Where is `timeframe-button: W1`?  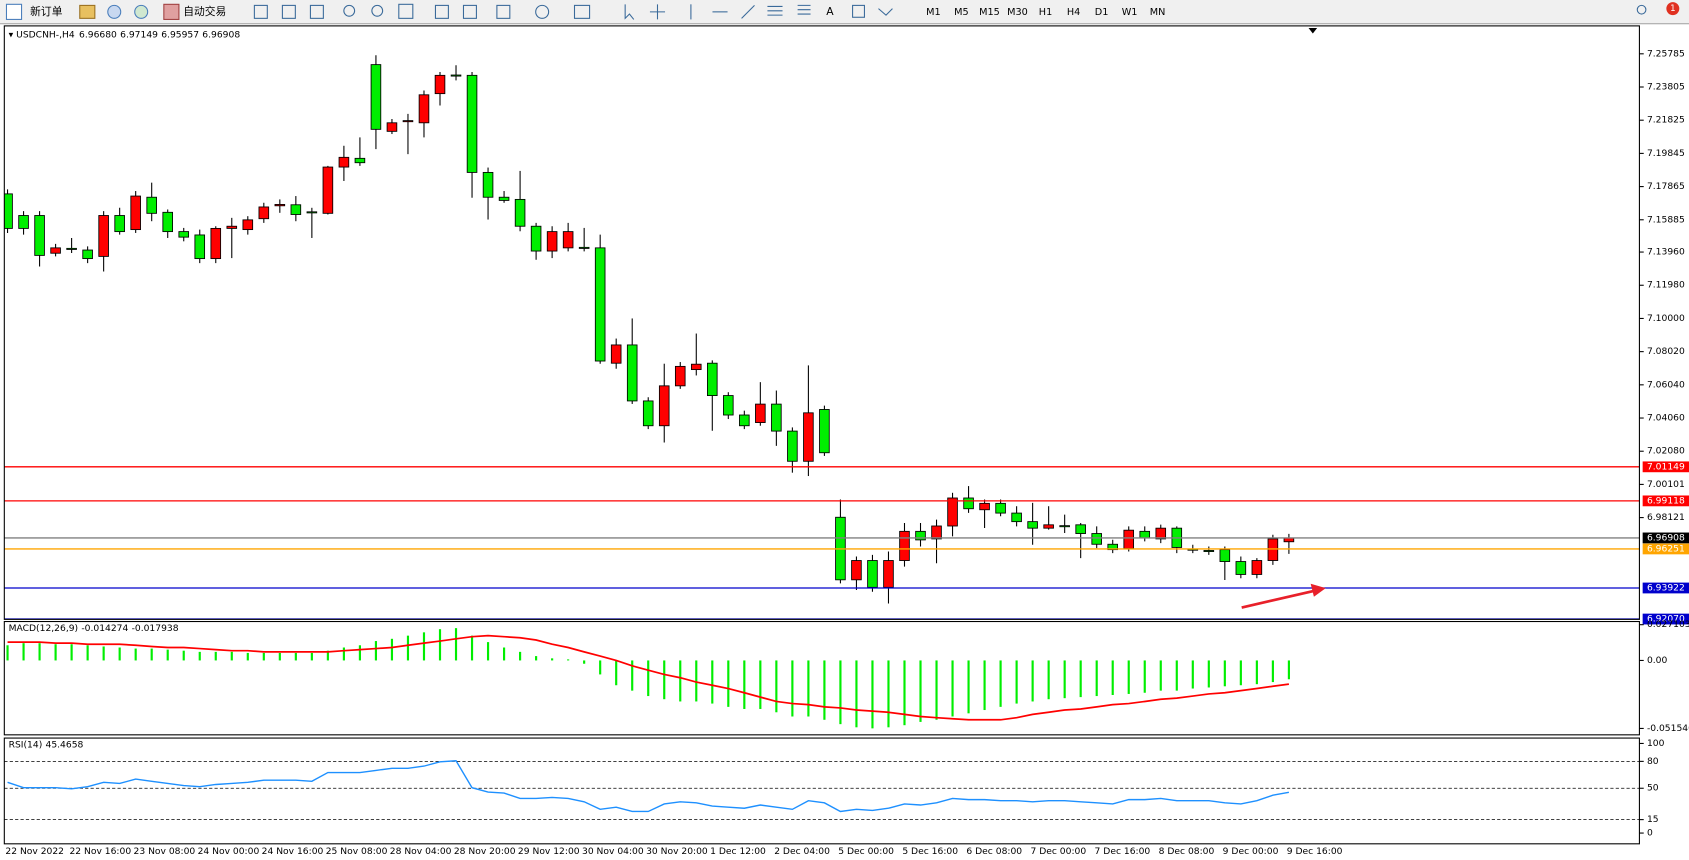
timeframe-button: W1 is located at coordinates (1130, 12).